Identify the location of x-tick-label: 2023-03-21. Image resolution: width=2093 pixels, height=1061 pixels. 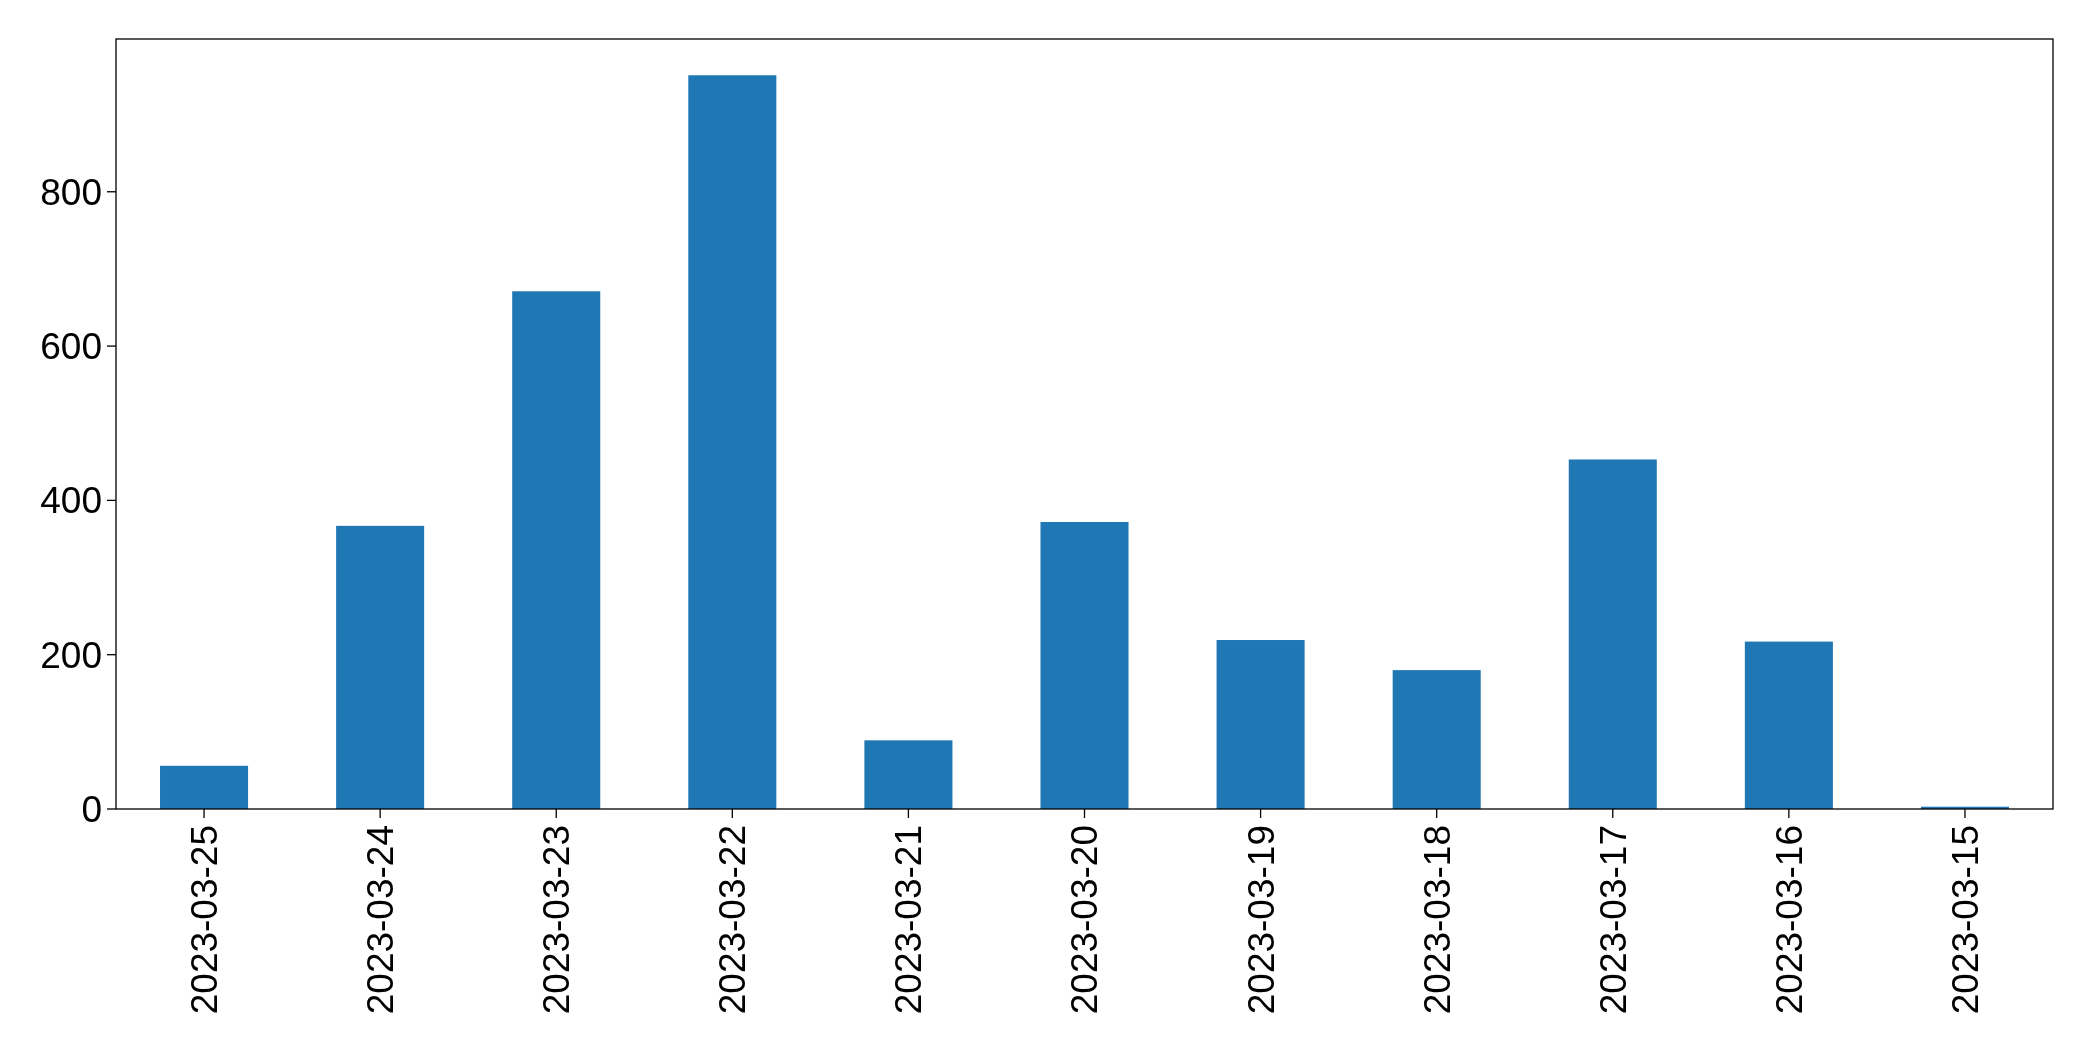
(909, 920).